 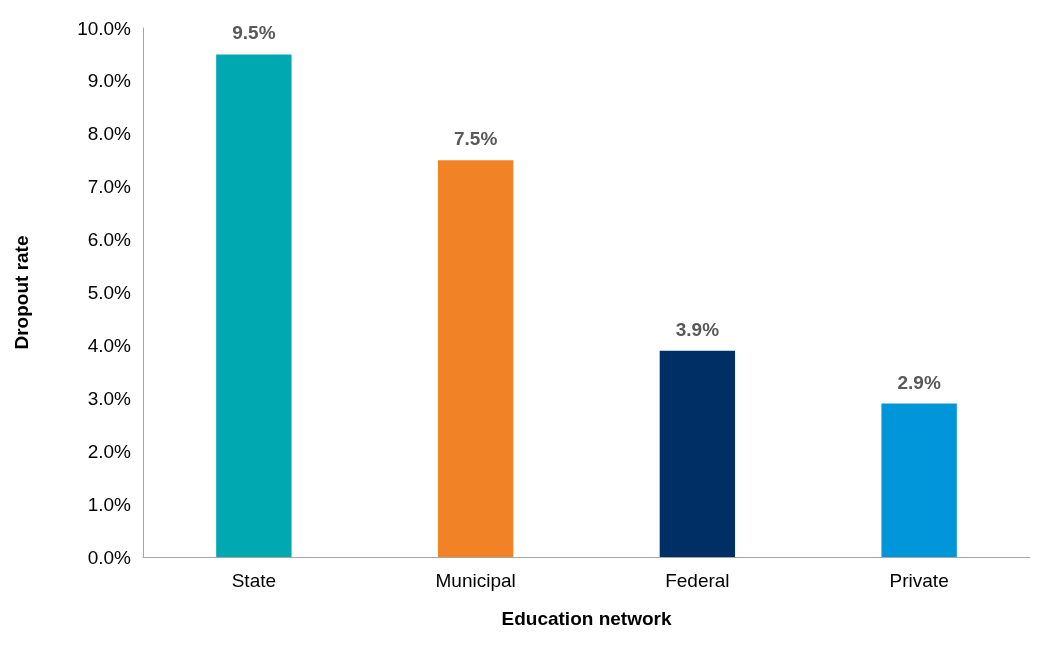 I want to click on data-label: 7.5%, so click(x=475, y=139).